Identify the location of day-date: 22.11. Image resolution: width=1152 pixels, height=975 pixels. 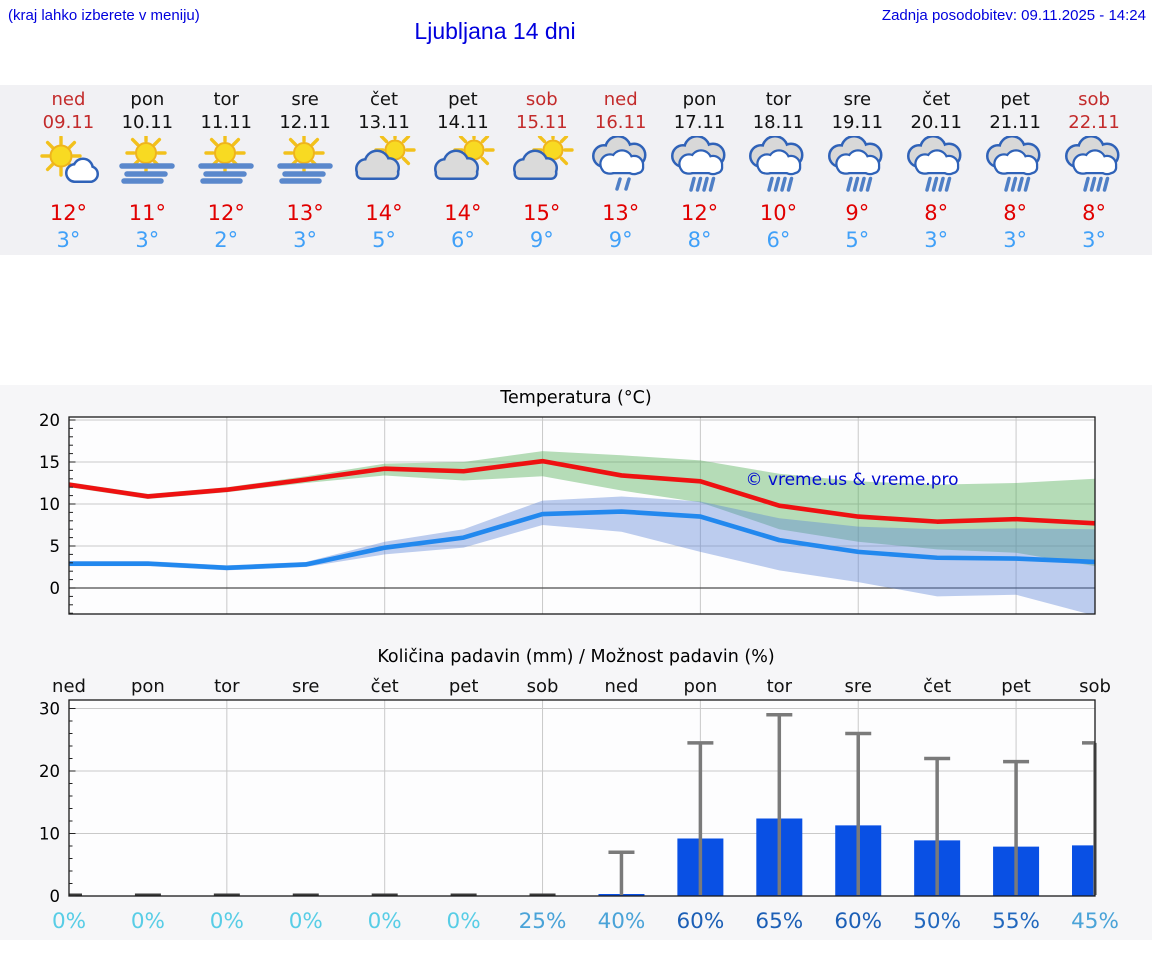
(1094, 122).